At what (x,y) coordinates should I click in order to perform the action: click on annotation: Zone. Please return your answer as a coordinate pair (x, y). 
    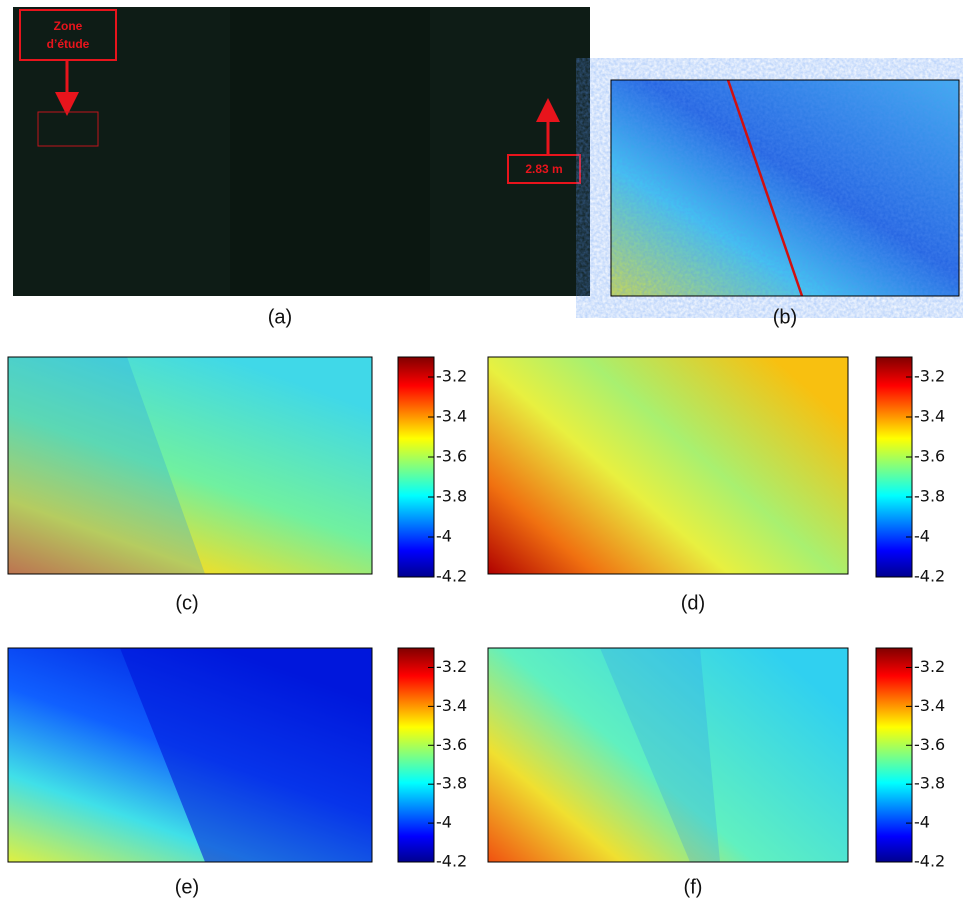
    Looking at the image, I should click on (68, 26).